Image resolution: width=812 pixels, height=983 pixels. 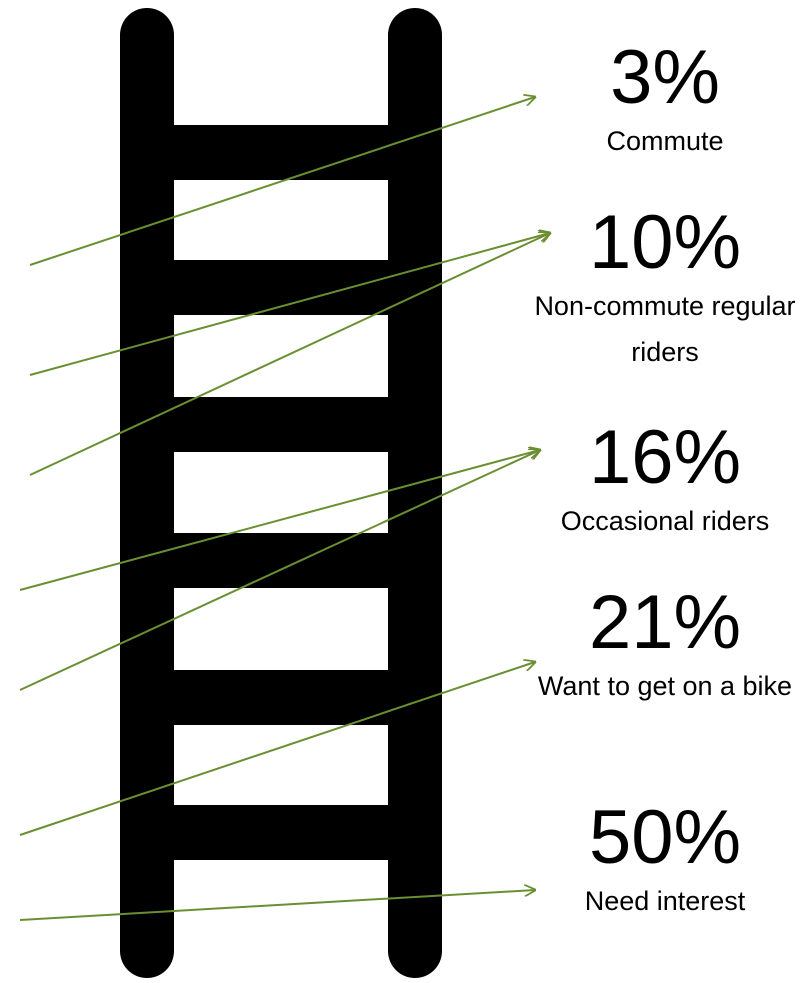 I want to click on percentage: 10%, so click(x=665, y=242).